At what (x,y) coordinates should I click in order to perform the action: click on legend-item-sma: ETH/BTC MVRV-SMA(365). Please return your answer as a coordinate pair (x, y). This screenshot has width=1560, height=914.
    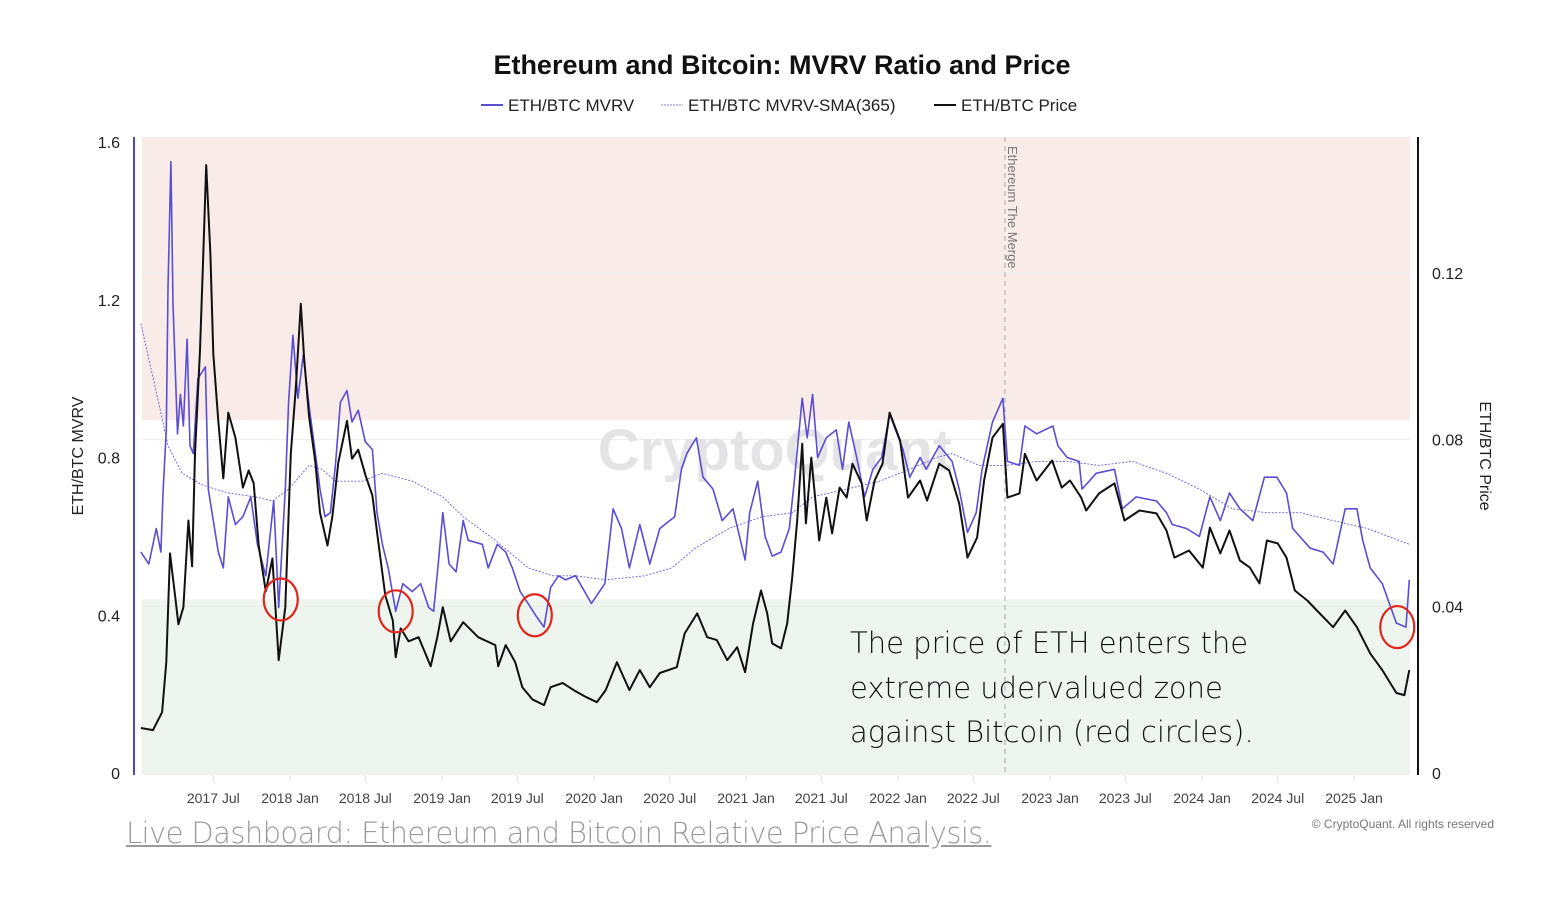
    Looking at the image, I should click on (778, 105).